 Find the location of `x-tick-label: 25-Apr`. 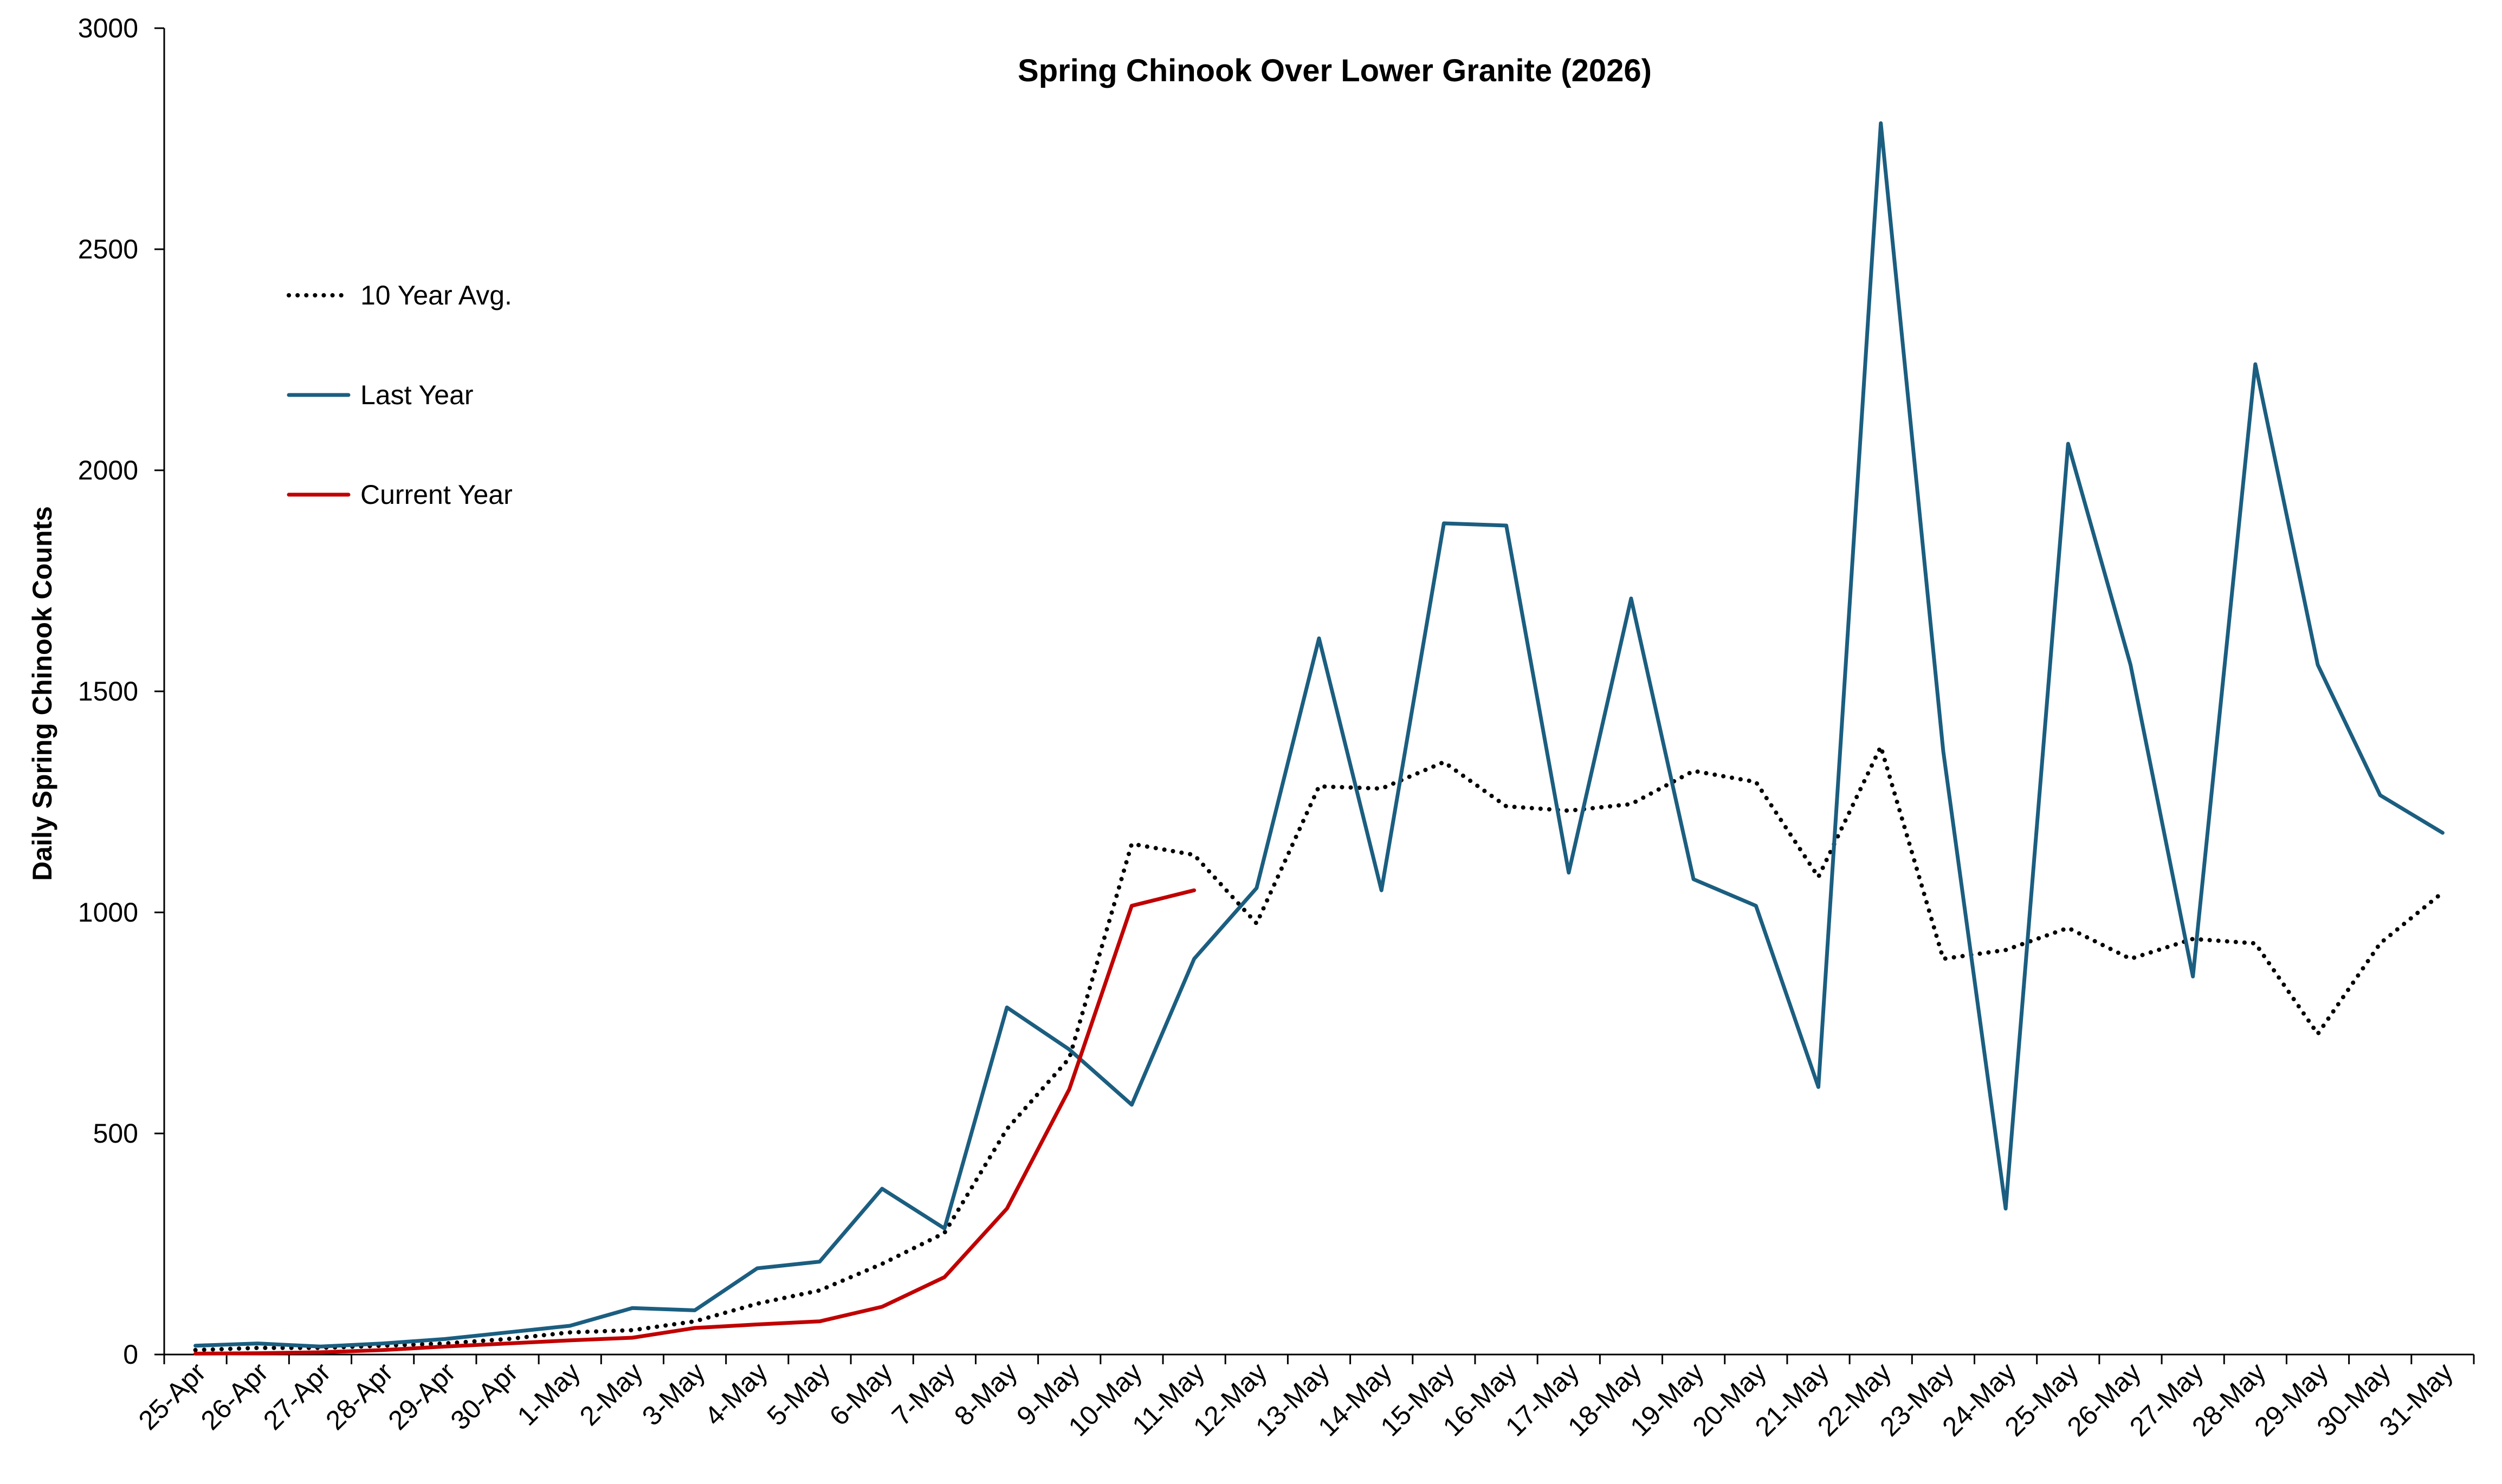

x-tick-label: 25-Apr is located at coordinates (172, 1396).